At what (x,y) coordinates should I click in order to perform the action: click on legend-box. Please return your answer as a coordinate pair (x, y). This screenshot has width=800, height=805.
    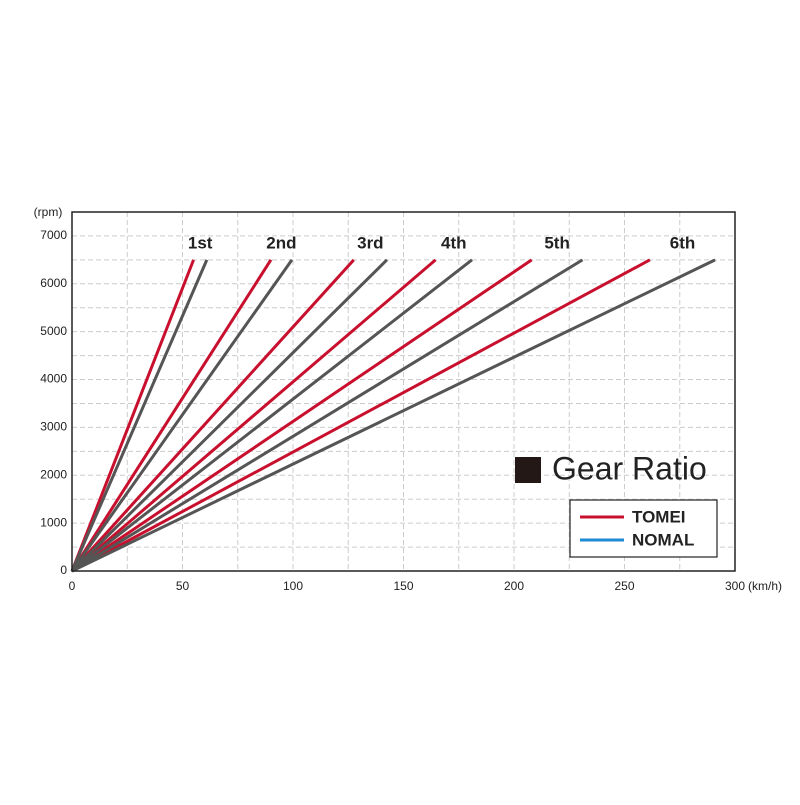
    Looking at the image, I should click on (643, 528).